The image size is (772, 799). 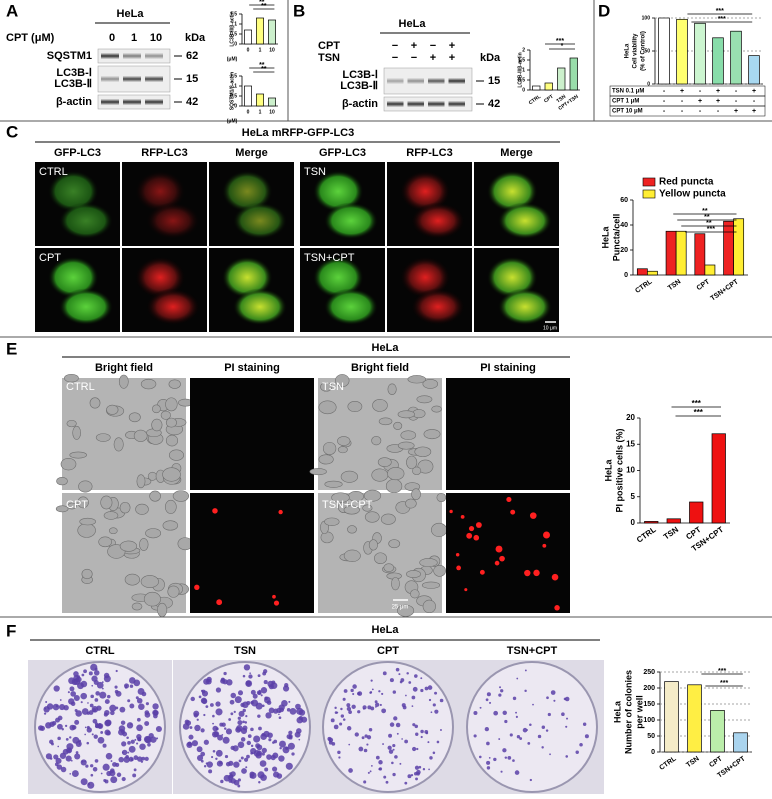 What do you see at coordinates (633, 496) in the screenshot?
I see `y-tick-label: 5` at bounding box center [633, 496].